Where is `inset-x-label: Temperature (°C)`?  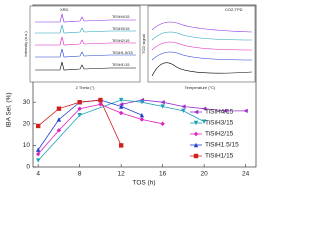 inset-x-label: Temperature (°C) is located at coordinates (200, 87).